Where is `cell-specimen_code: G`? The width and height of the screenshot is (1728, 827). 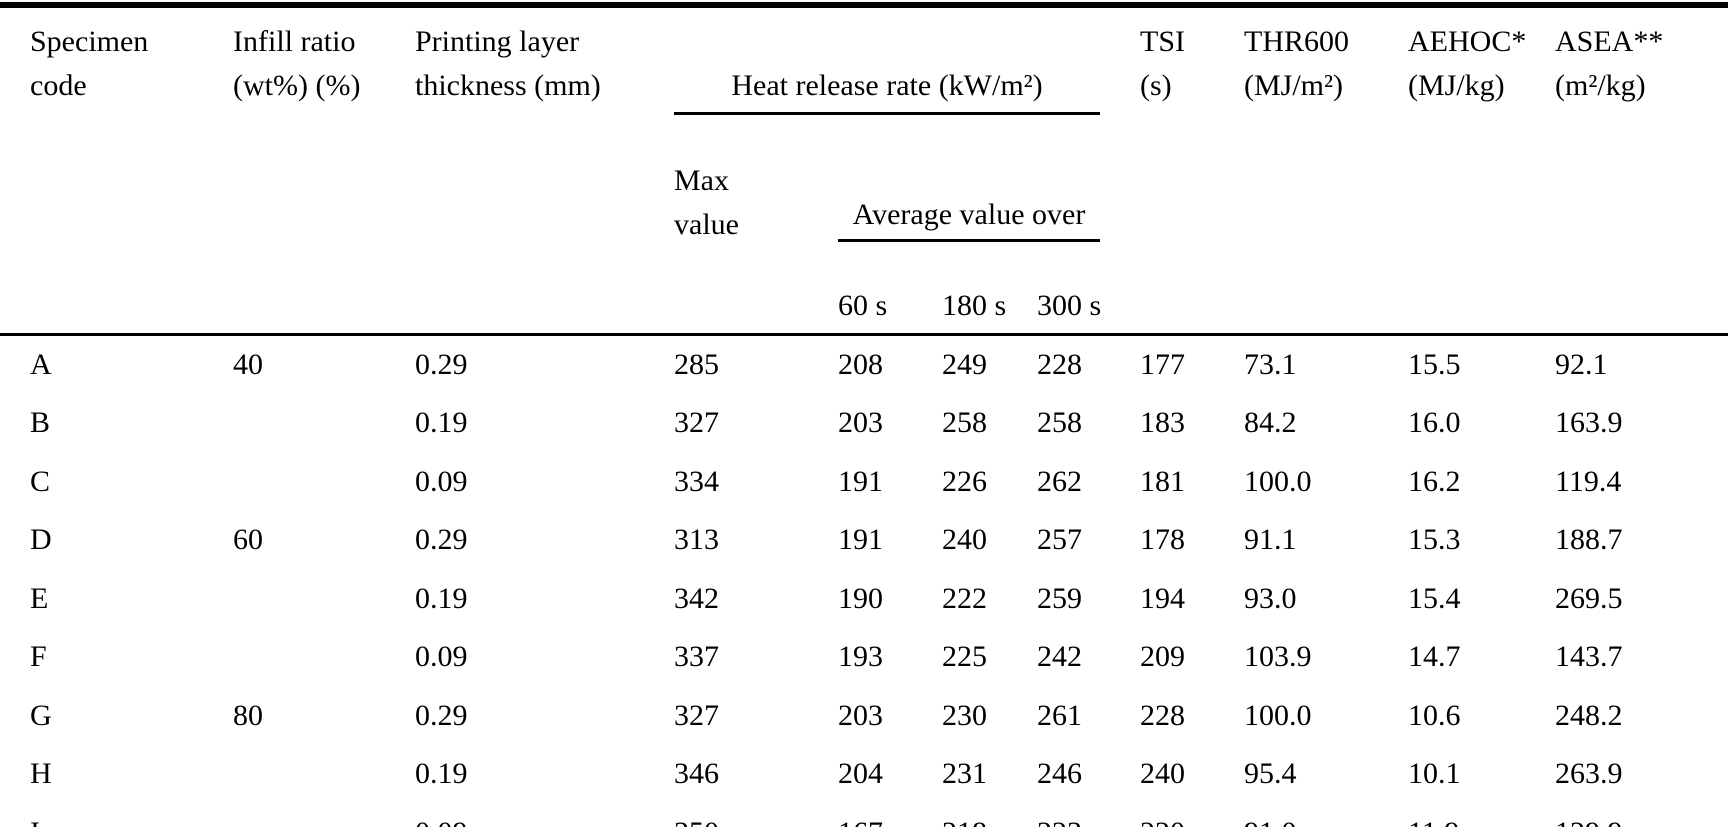
cell-specimen_code: G is located at coordinates (41, 715).